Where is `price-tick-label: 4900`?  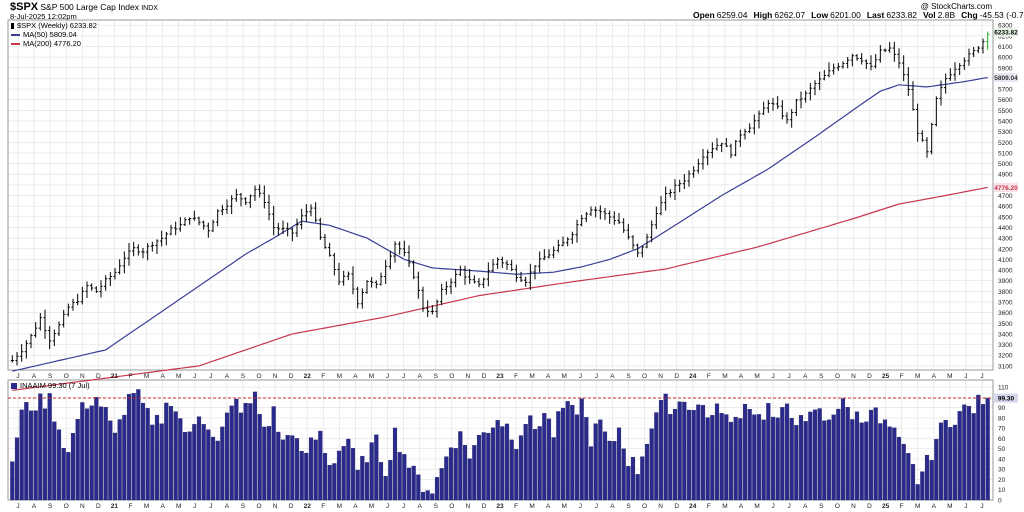 price-tick-label: 4900 is located at coordinates (1005, 175).